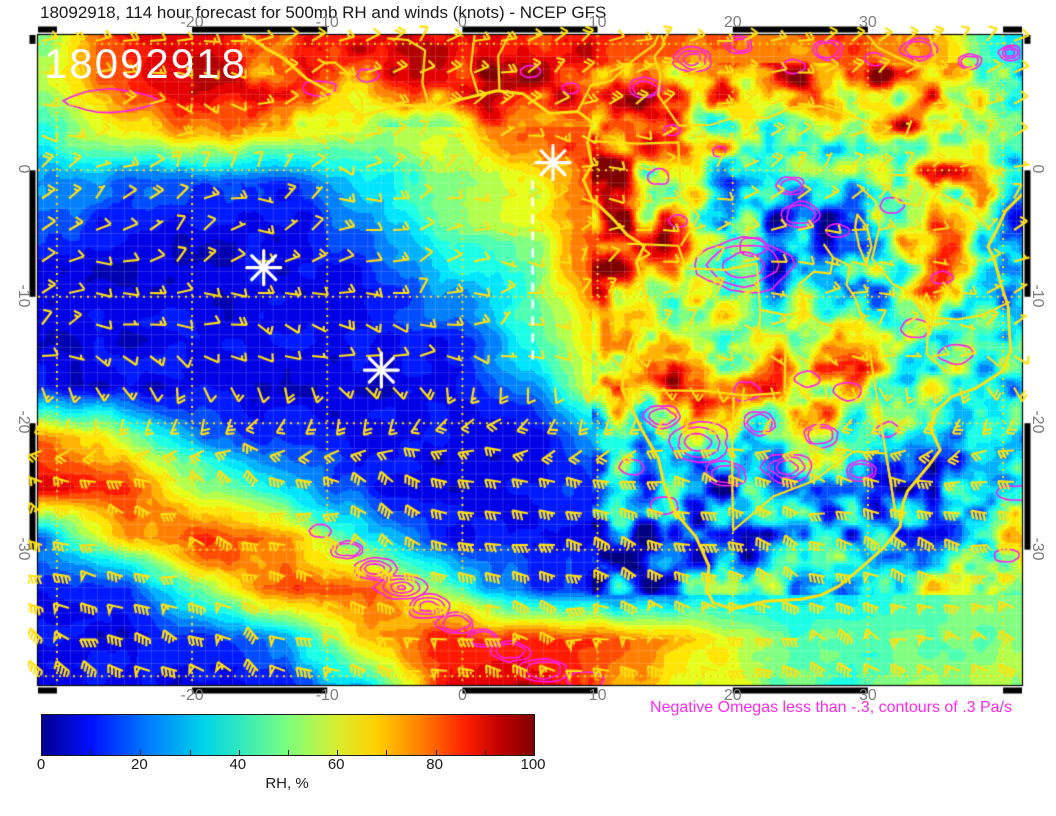 The width and height of the screenshot is (1056, 816). I want to click on colorbar-tick-label: 0, so click(41, 764).